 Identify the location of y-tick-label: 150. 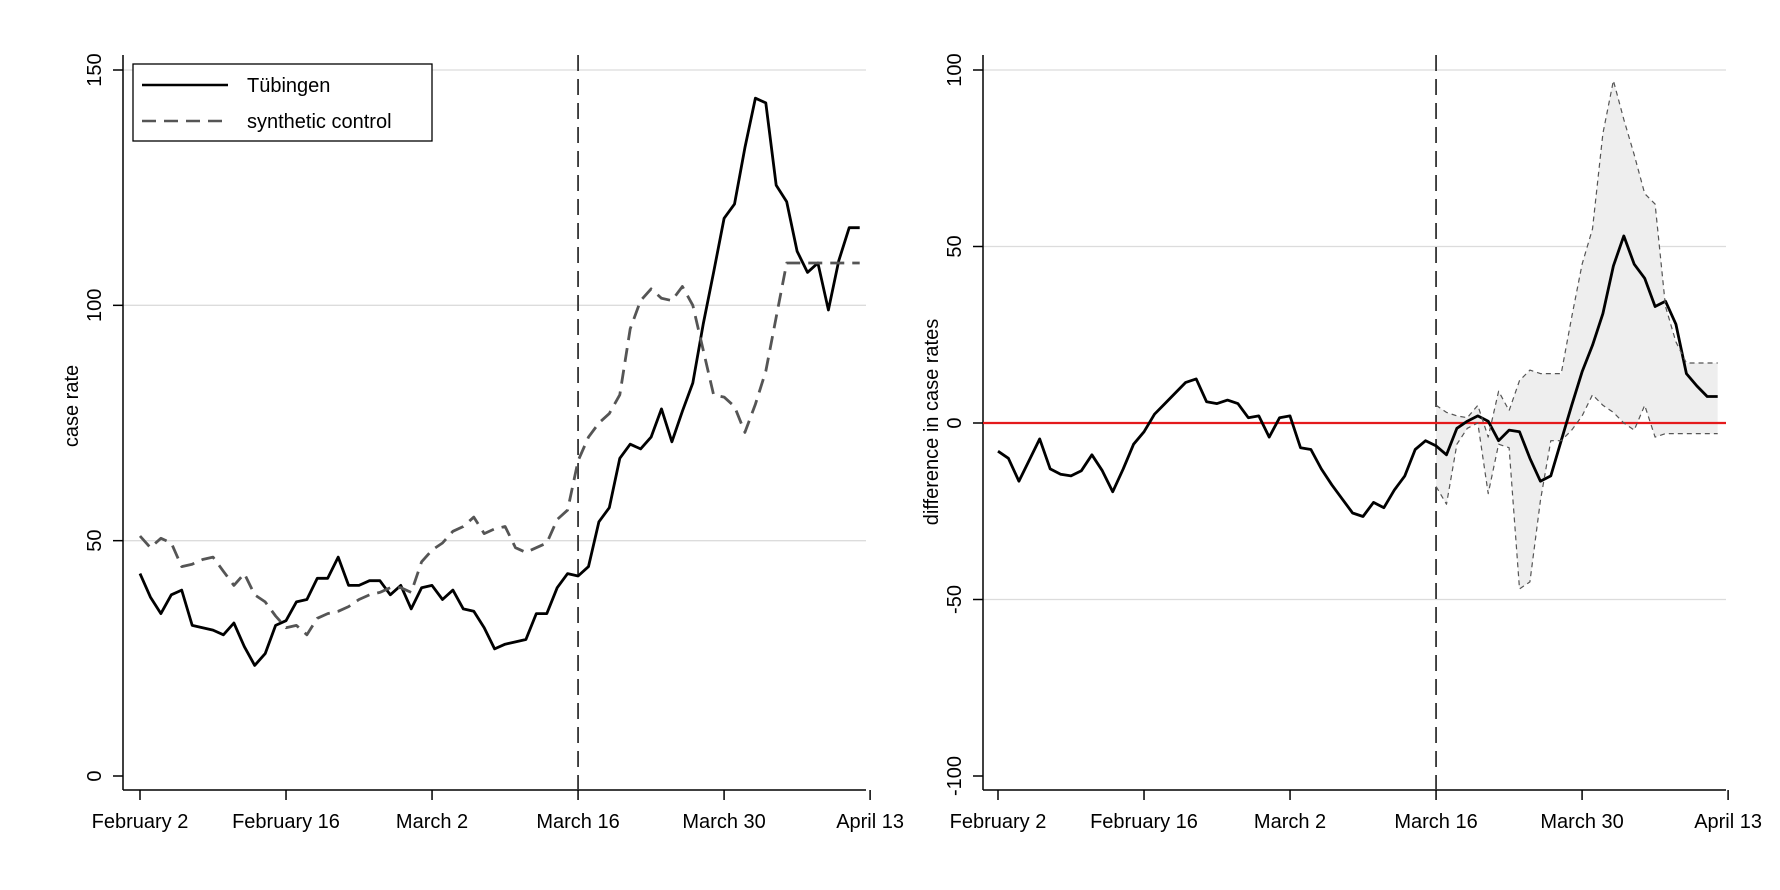
(95, 69).